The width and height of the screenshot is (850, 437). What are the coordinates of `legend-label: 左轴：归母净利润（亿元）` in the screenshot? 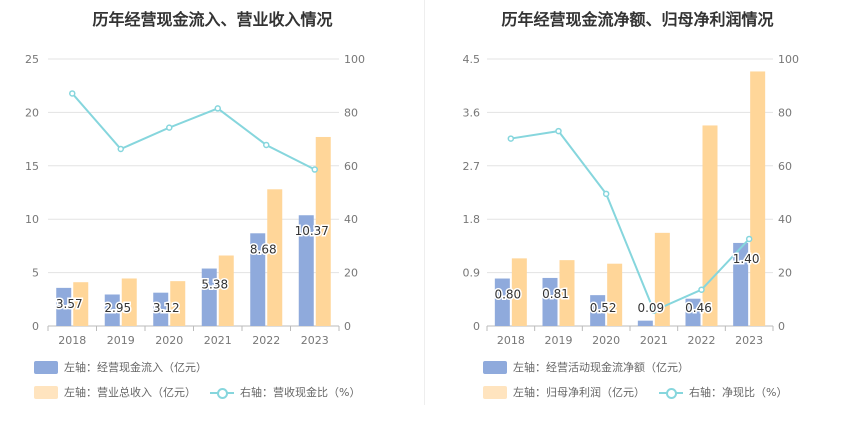 It's located at (579, 392).